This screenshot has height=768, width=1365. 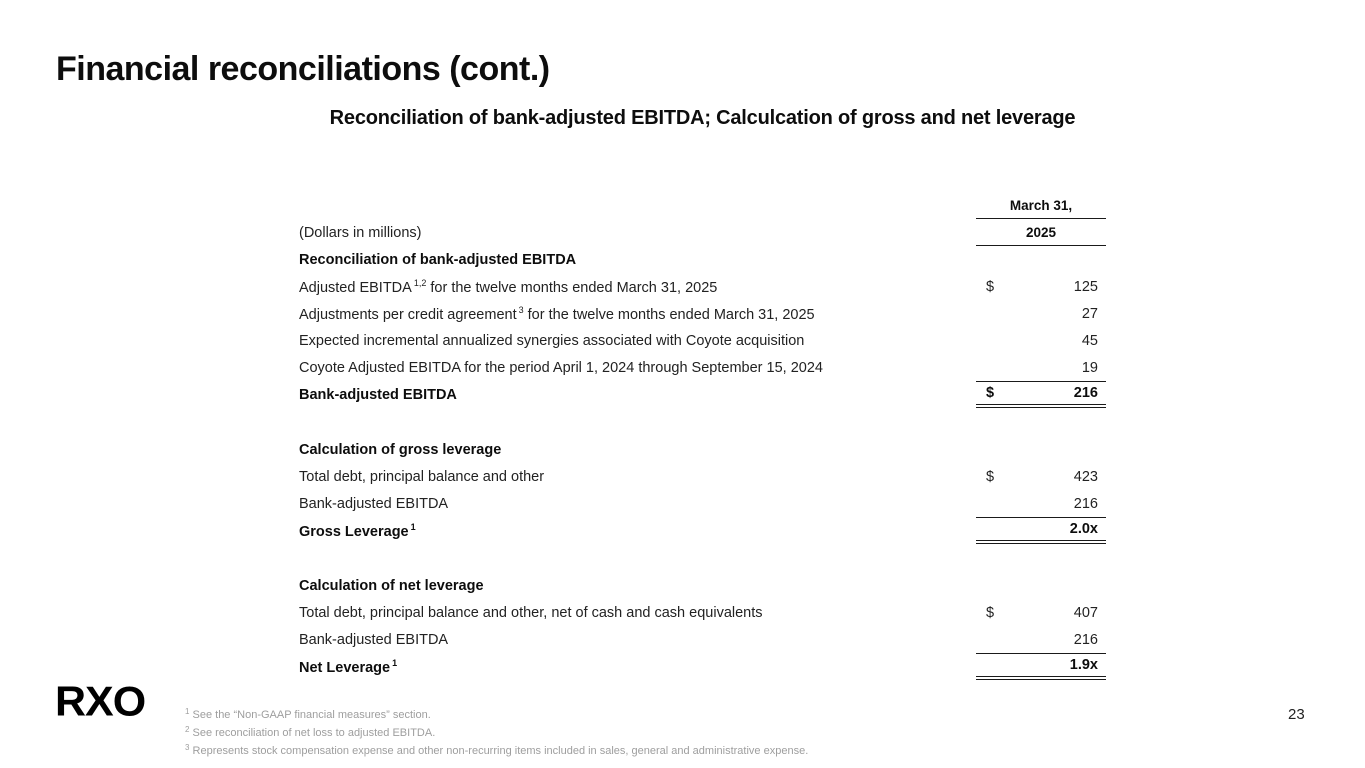 I want to click on footnote-number: 1, so click(x=187, y=711).